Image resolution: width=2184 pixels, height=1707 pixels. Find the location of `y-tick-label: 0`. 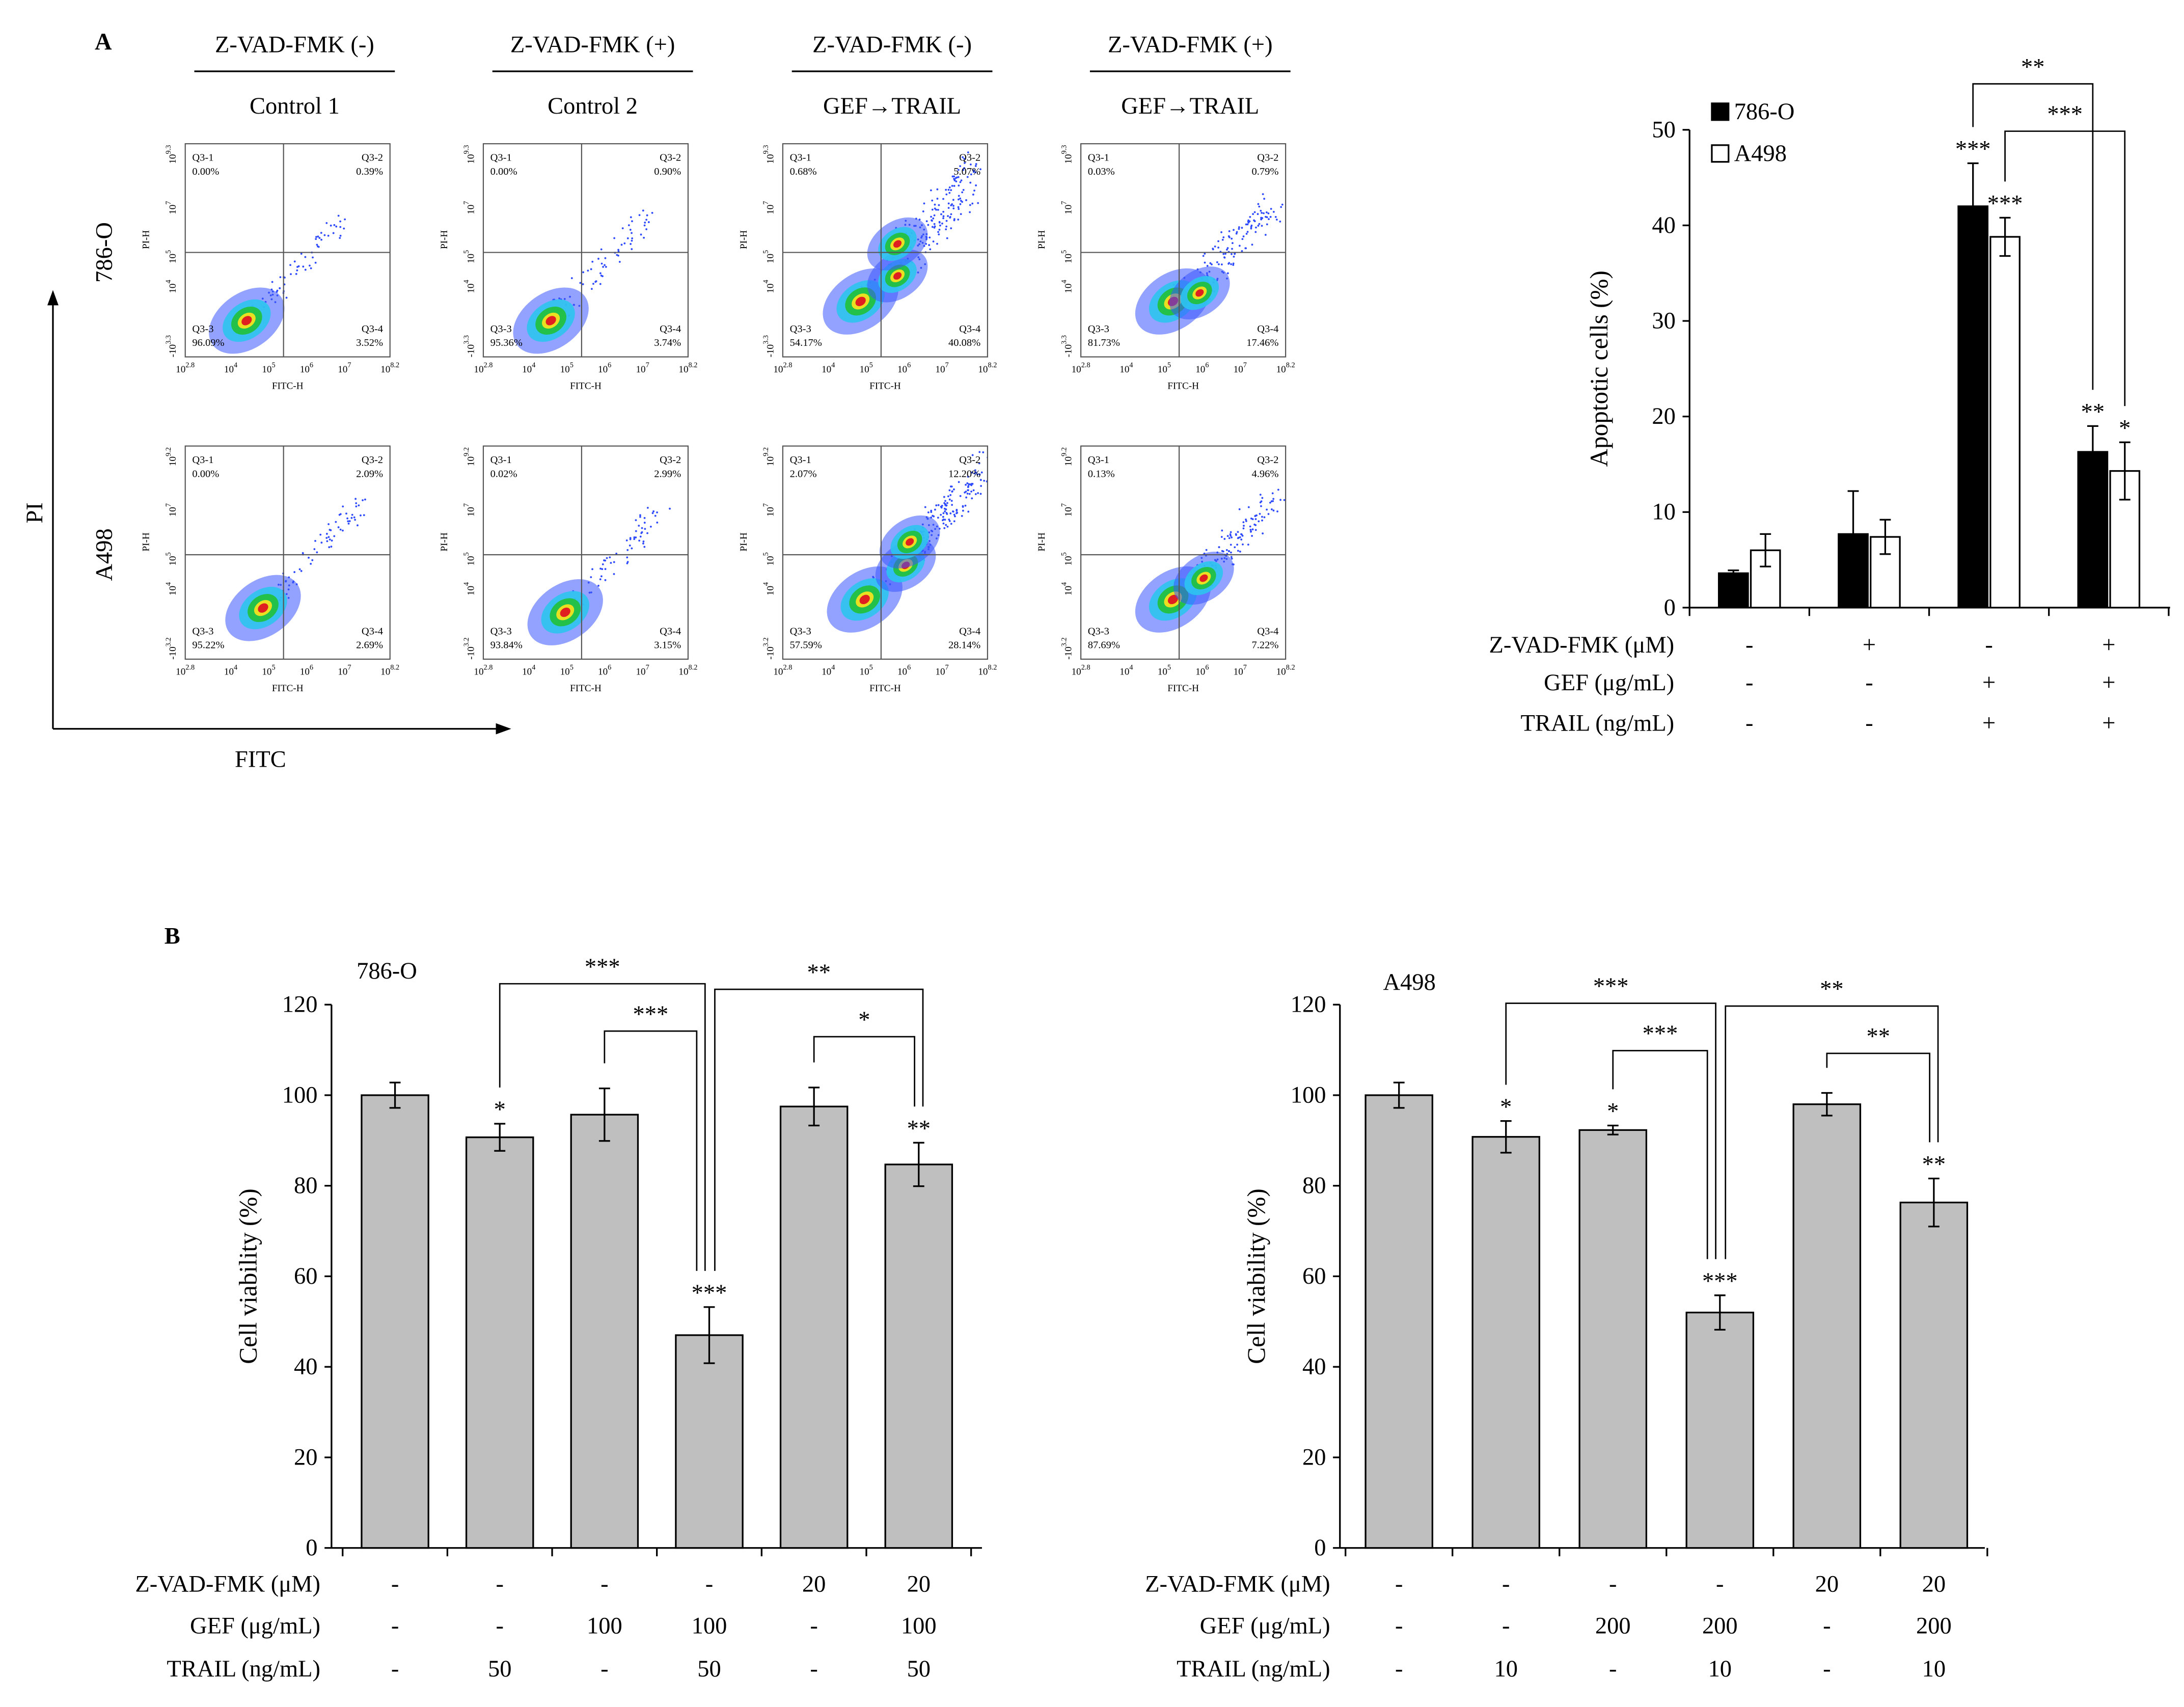

y-tick-label: 0 is located at coordinates (311, 1548).